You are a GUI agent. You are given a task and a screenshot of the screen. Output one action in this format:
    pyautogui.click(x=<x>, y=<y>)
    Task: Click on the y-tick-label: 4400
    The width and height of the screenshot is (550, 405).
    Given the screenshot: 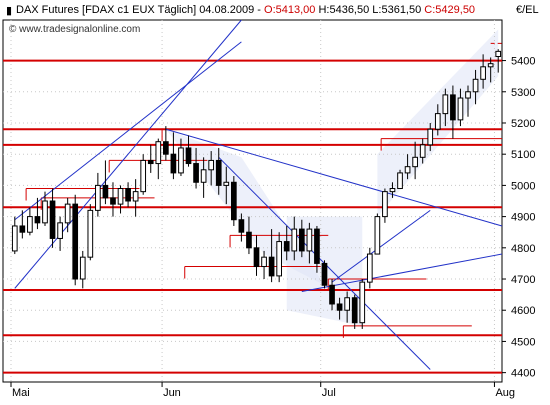 What is the action you would take?
    pyautogui.click(x=523, y=374)
    